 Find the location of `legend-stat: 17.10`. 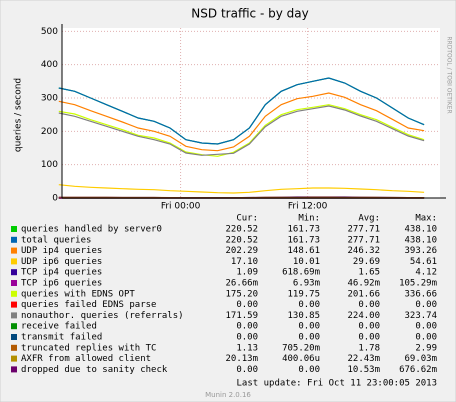

legend-stat: 17.10 is located at coordinates (244, 262).